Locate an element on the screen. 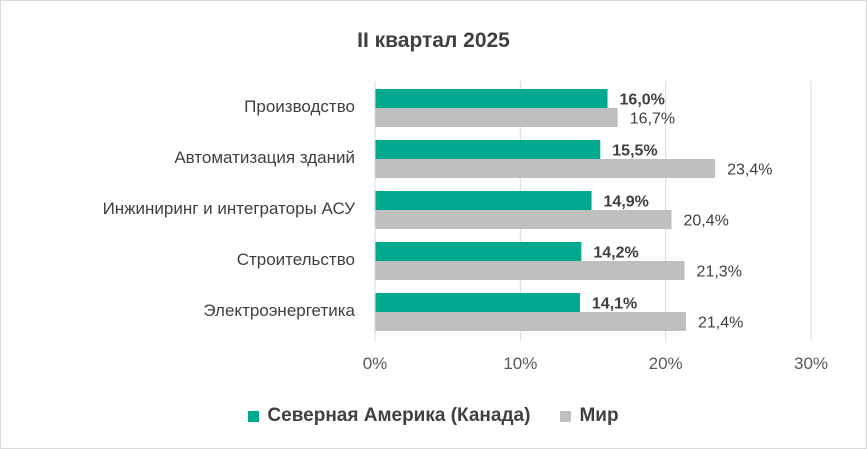 The height and width of the screenshot is (449, 867). data-label: 14,2% is located at coordinates (615, 253).